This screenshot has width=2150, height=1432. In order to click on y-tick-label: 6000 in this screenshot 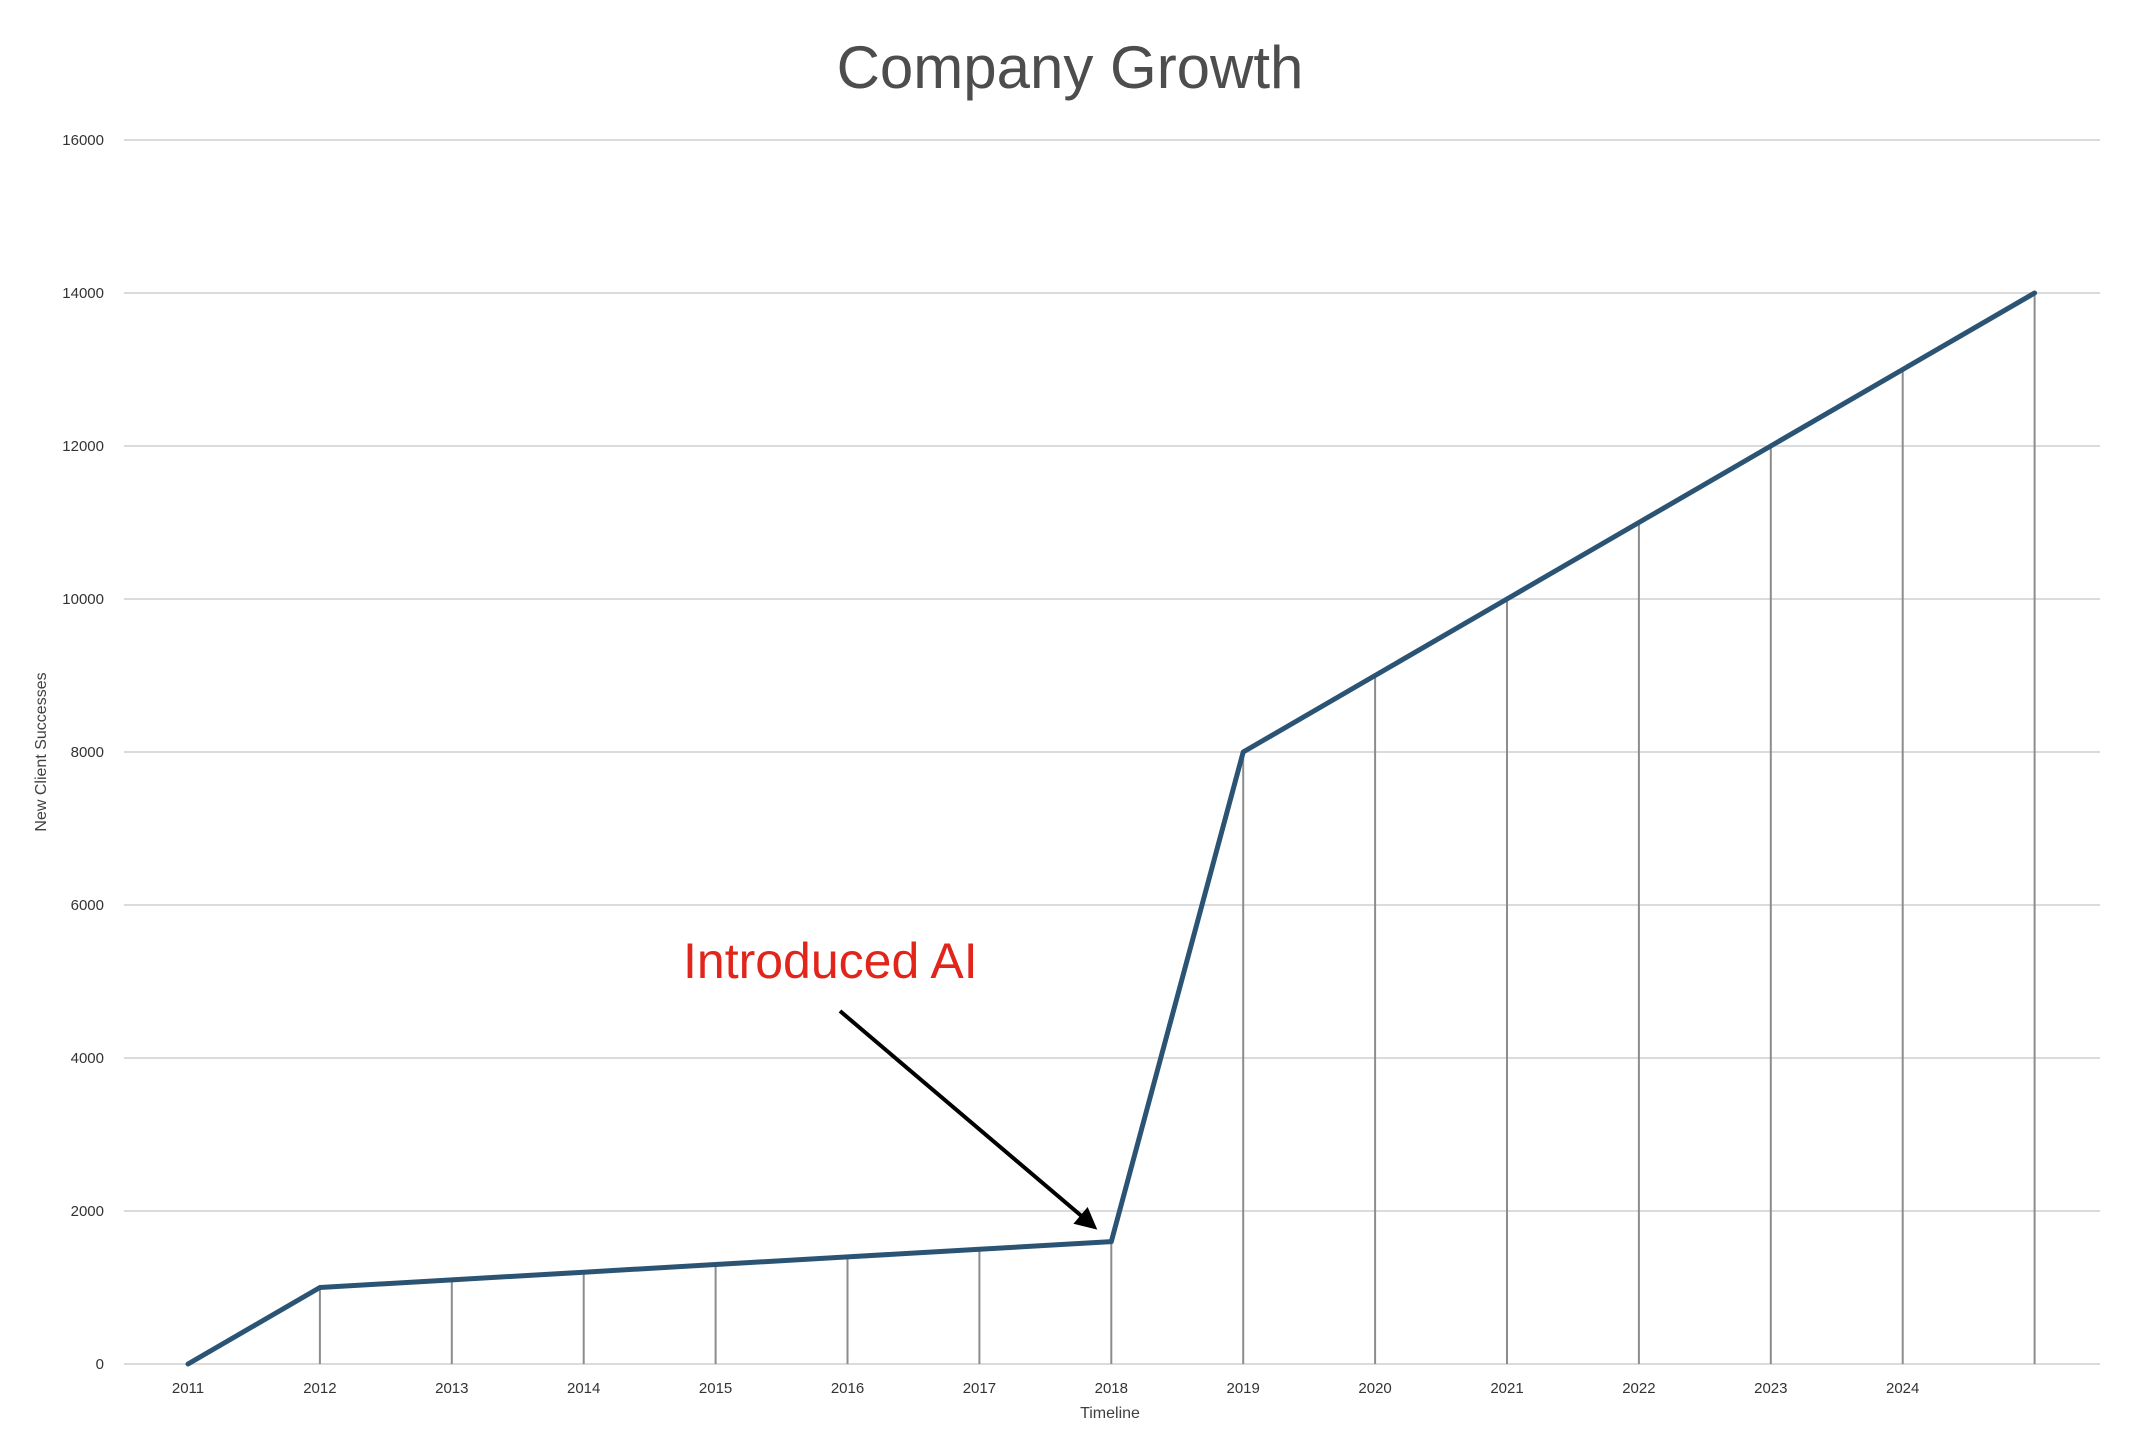, I will do `click(87, 905)`.